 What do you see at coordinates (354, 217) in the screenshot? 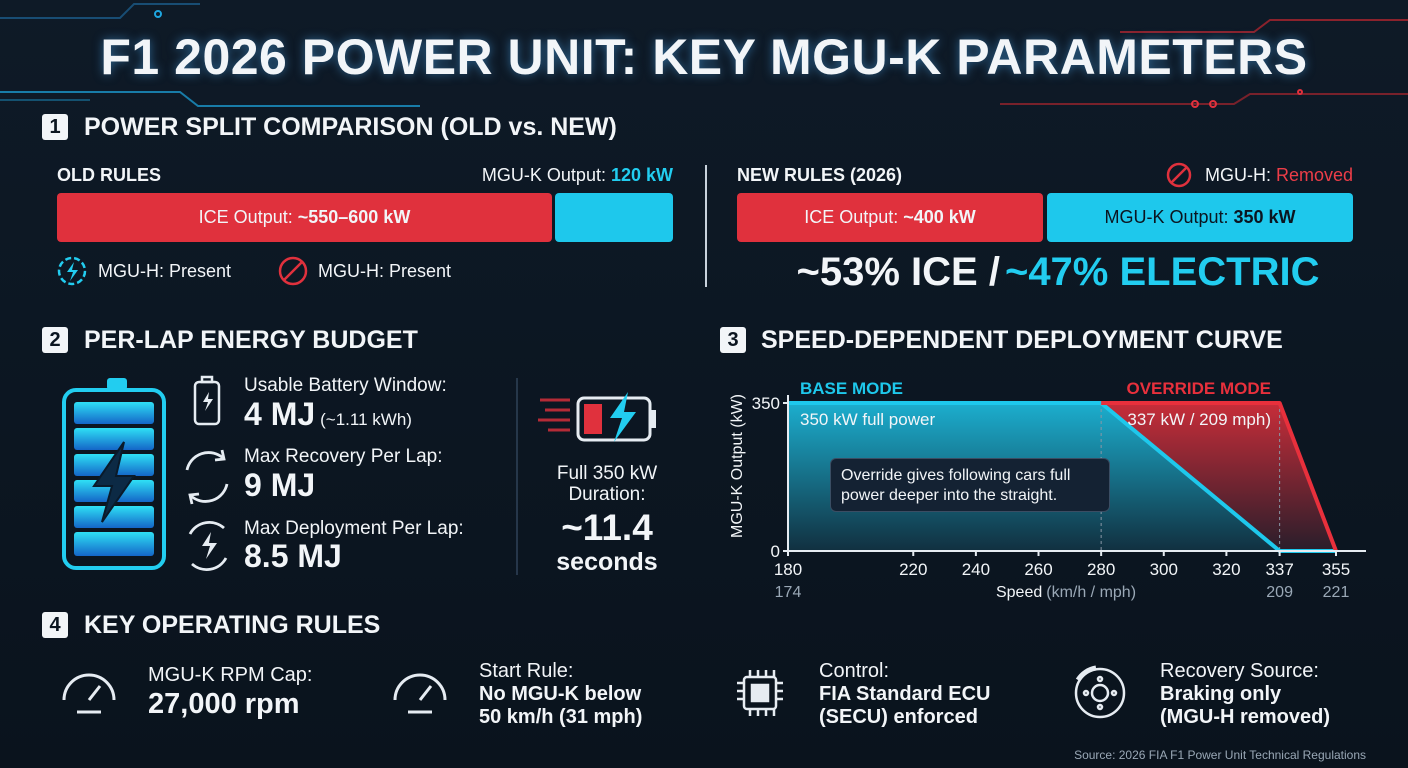
I see `value: ~550–600 kW` at bounding box center [354, 217].